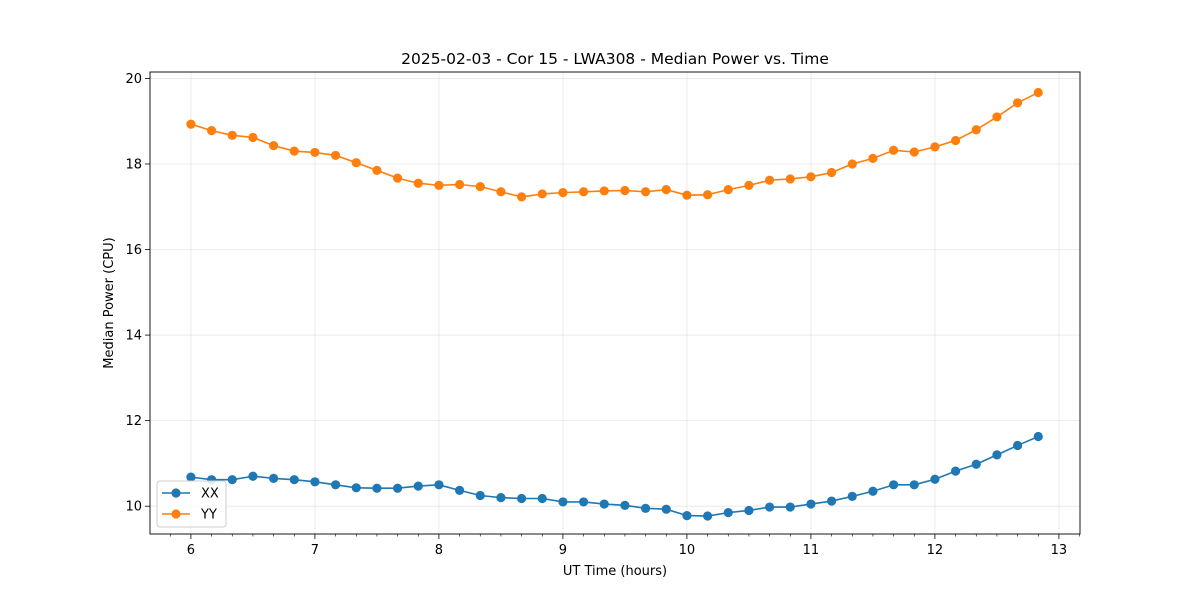  I want to click on y-tick-label: 20, so click(133, 79).